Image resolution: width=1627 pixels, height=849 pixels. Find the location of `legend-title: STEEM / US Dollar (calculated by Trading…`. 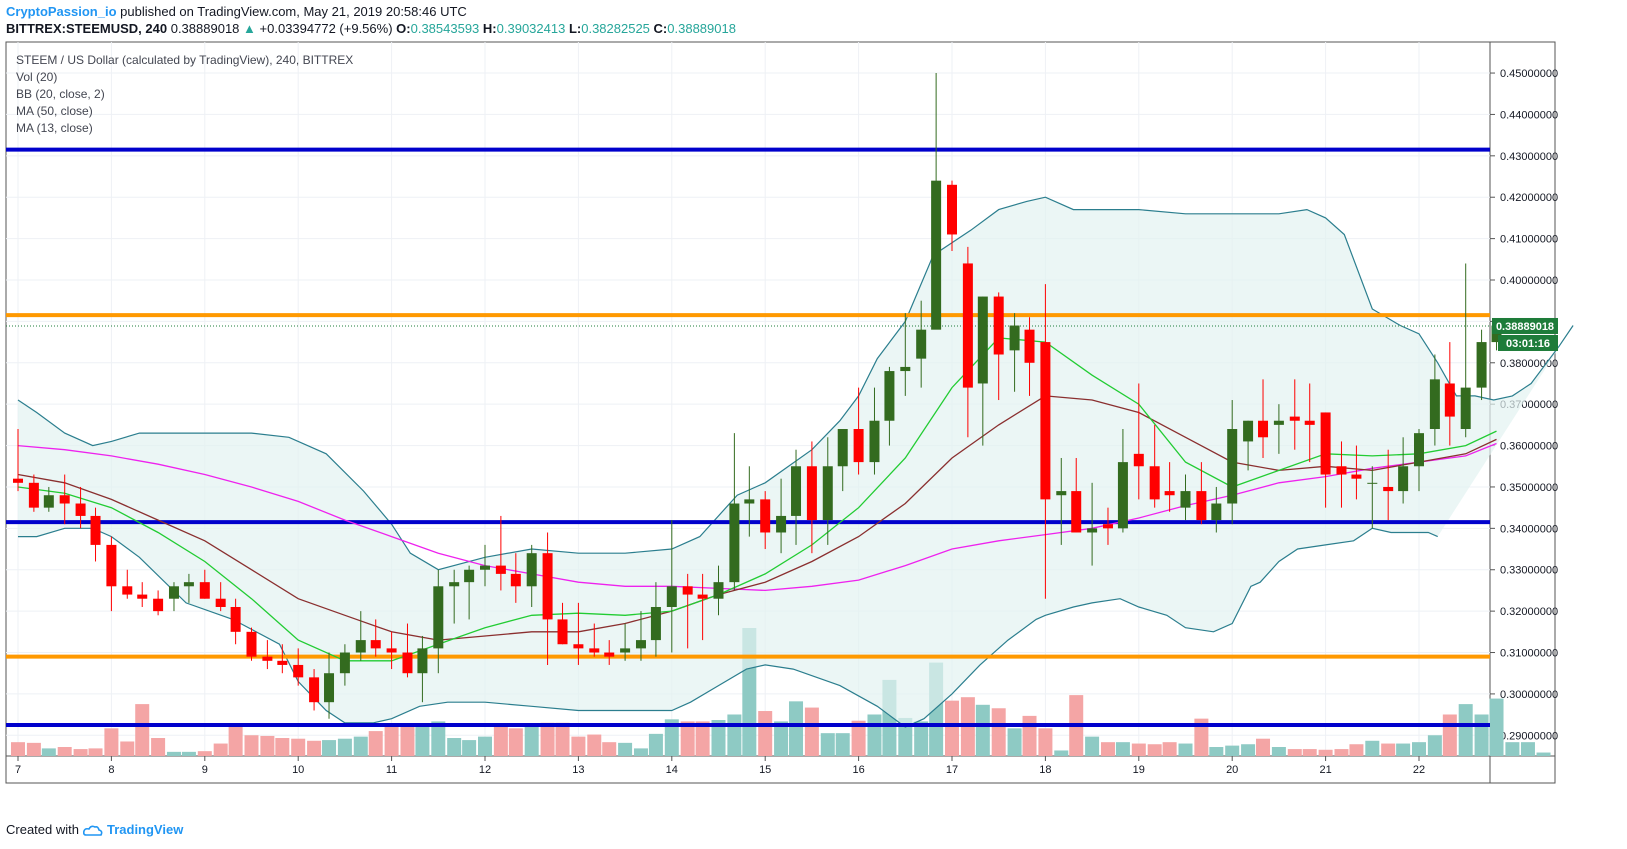

legend-title: STEEM / US Dollar (calculated by Trading… is located at coordinates (185, 60).